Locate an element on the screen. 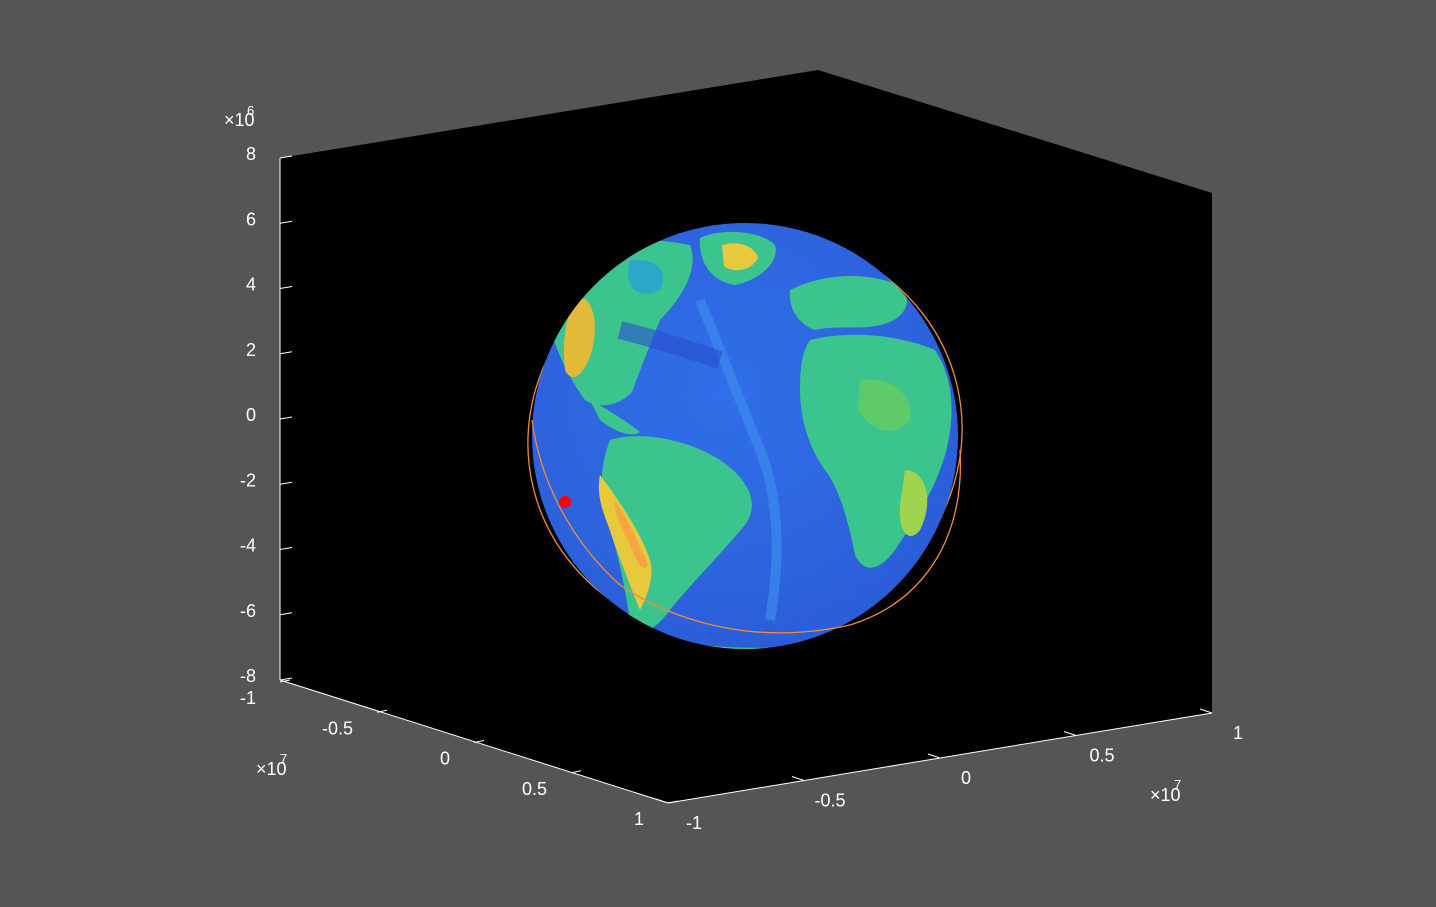 This screenshot has width=1436, height=907. z-tick-label: 8 is located at coordinates (251, 154).